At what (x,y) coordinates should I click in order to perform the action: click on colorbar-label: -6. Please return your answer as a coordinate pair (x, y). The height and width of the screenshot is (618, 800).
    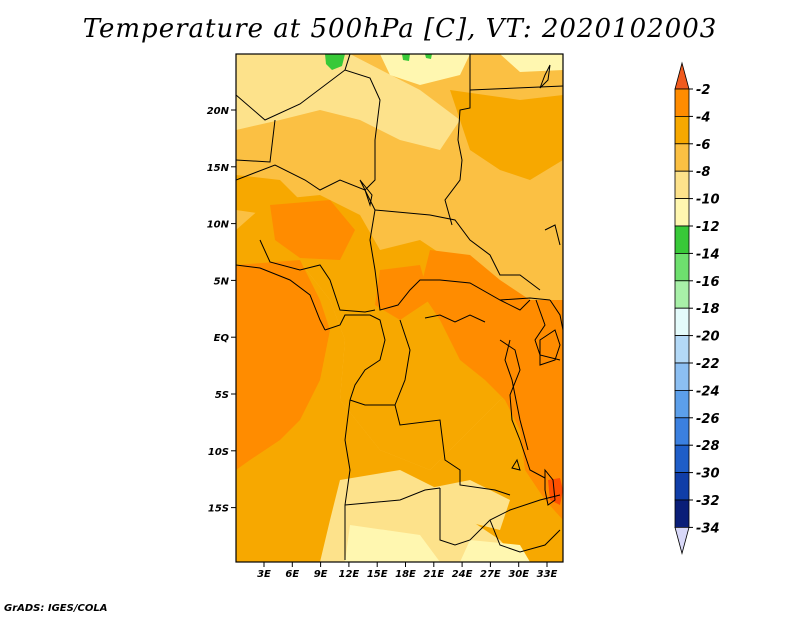
    Looking at the image, I should click on (703, 145).